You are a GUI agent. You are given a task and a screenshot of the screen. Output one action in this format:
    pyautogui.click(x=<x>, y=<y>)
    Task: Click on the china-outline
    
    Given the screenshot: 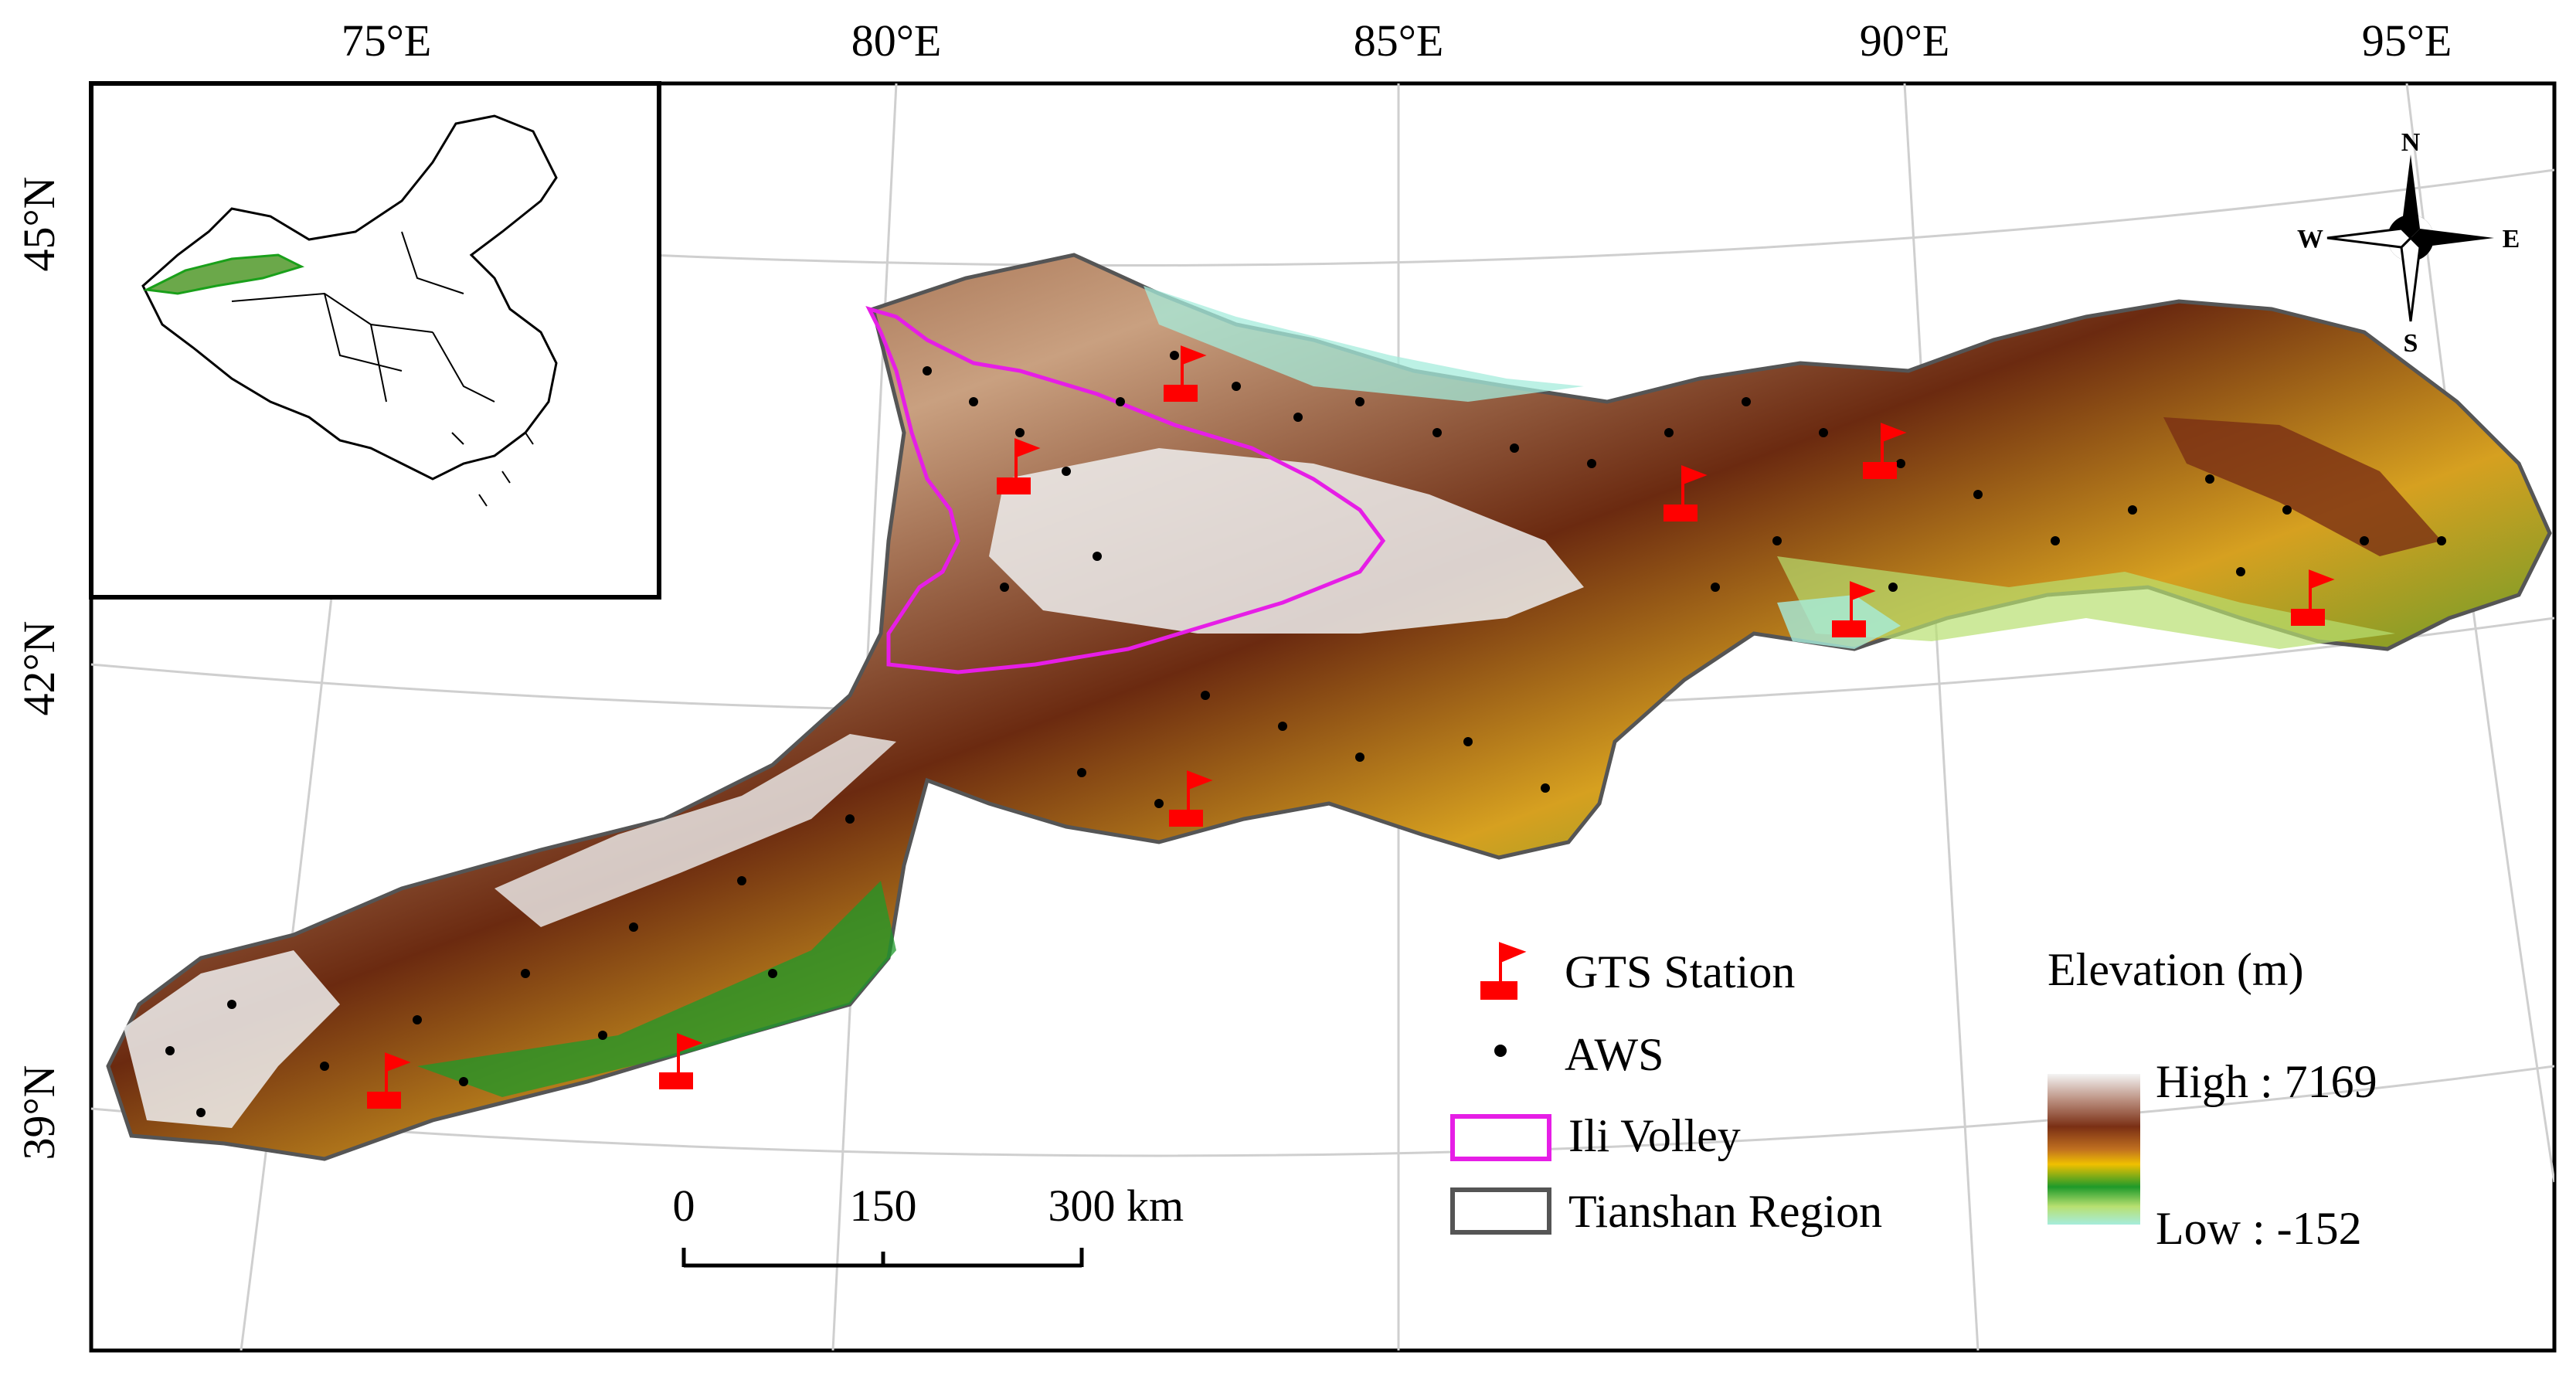 What is the action you would take?
    pyautogui.click(x=349, y=297)
    